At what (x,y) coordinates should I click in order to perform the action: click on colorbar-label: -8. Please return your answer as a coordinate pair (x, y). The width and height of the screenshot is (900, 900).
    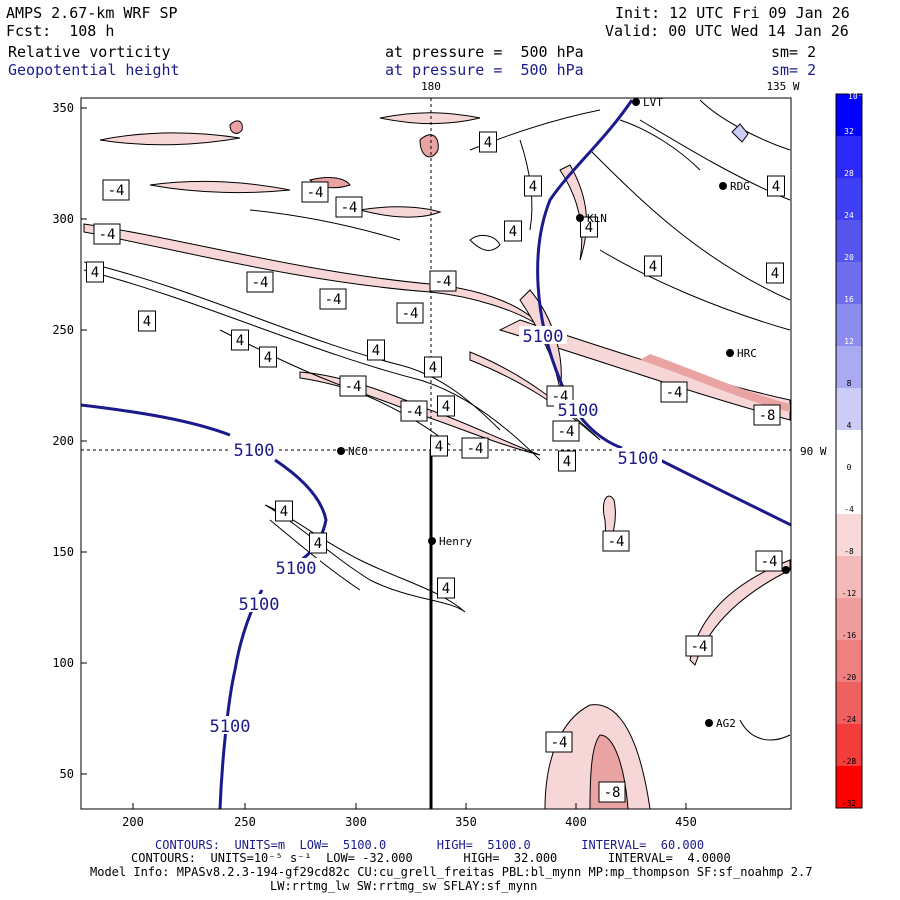
    Looking at the image, I should click on (849, 551).